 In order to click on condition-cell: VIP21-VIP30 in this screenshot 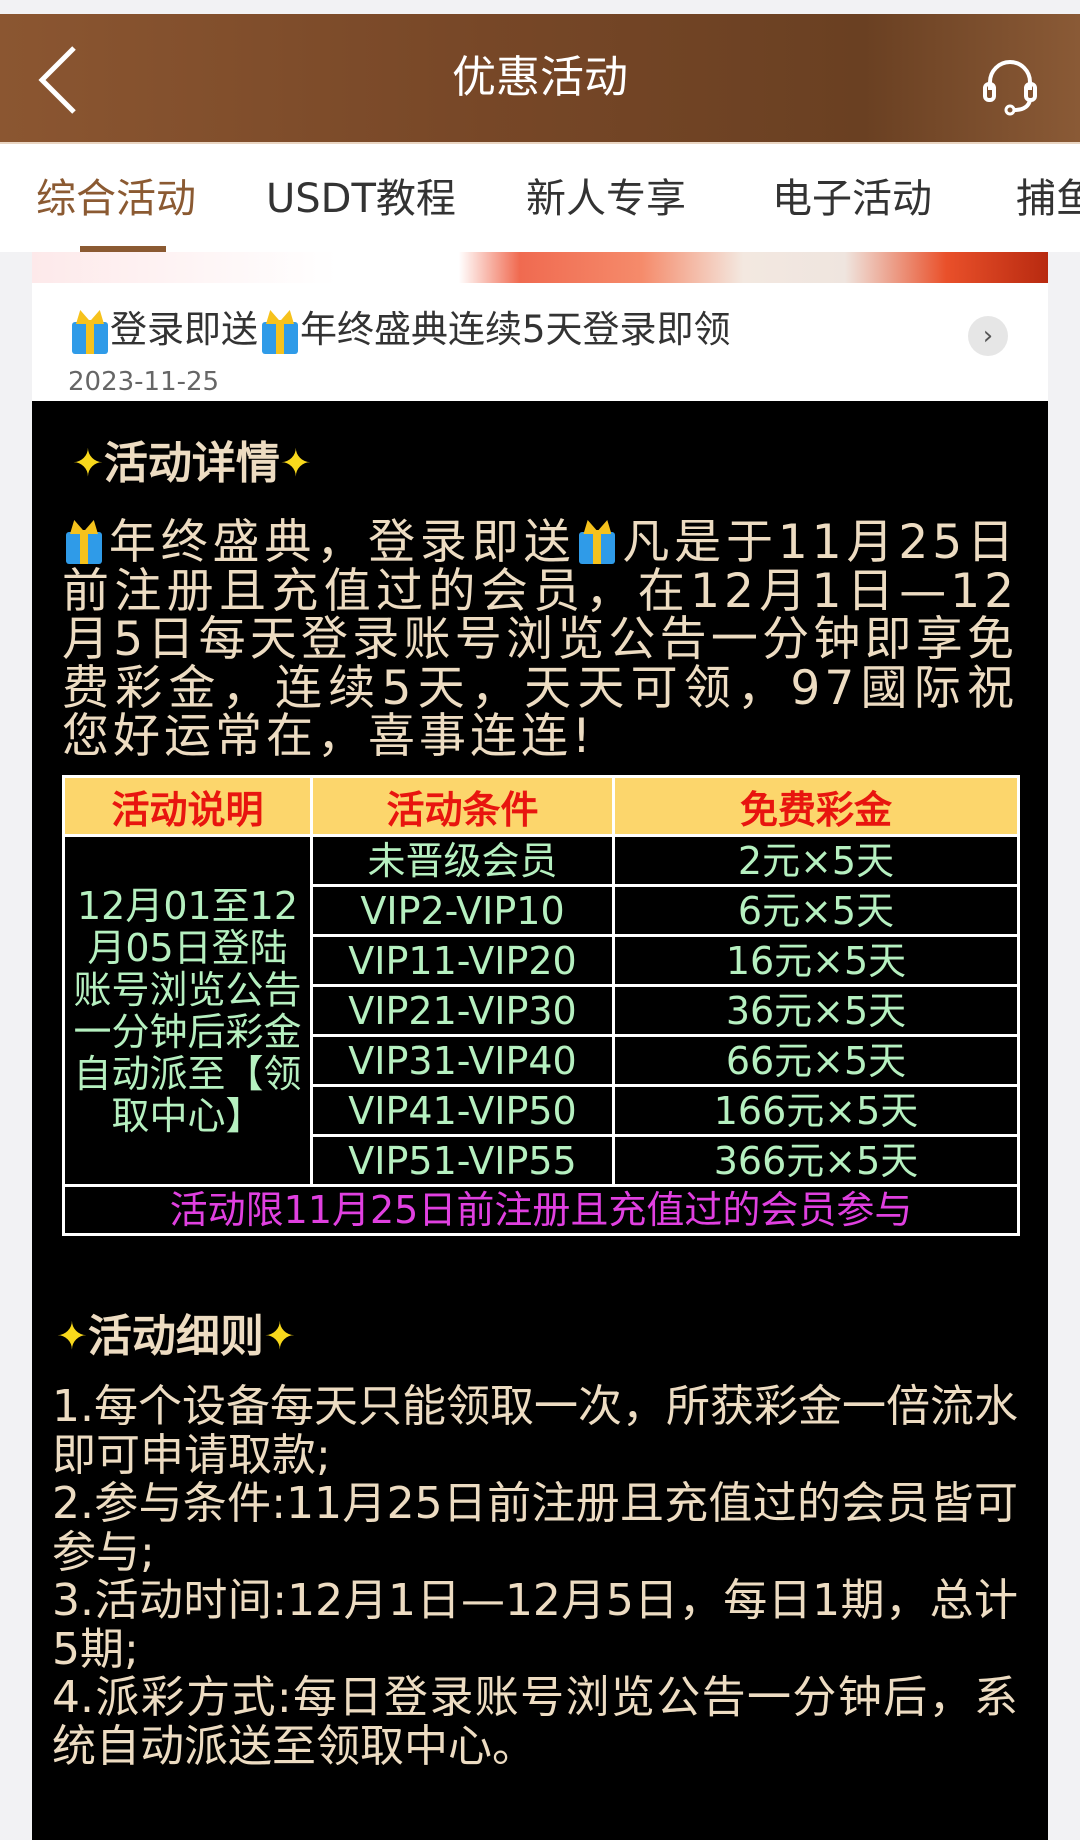, I will do `click(462, 1010)`.